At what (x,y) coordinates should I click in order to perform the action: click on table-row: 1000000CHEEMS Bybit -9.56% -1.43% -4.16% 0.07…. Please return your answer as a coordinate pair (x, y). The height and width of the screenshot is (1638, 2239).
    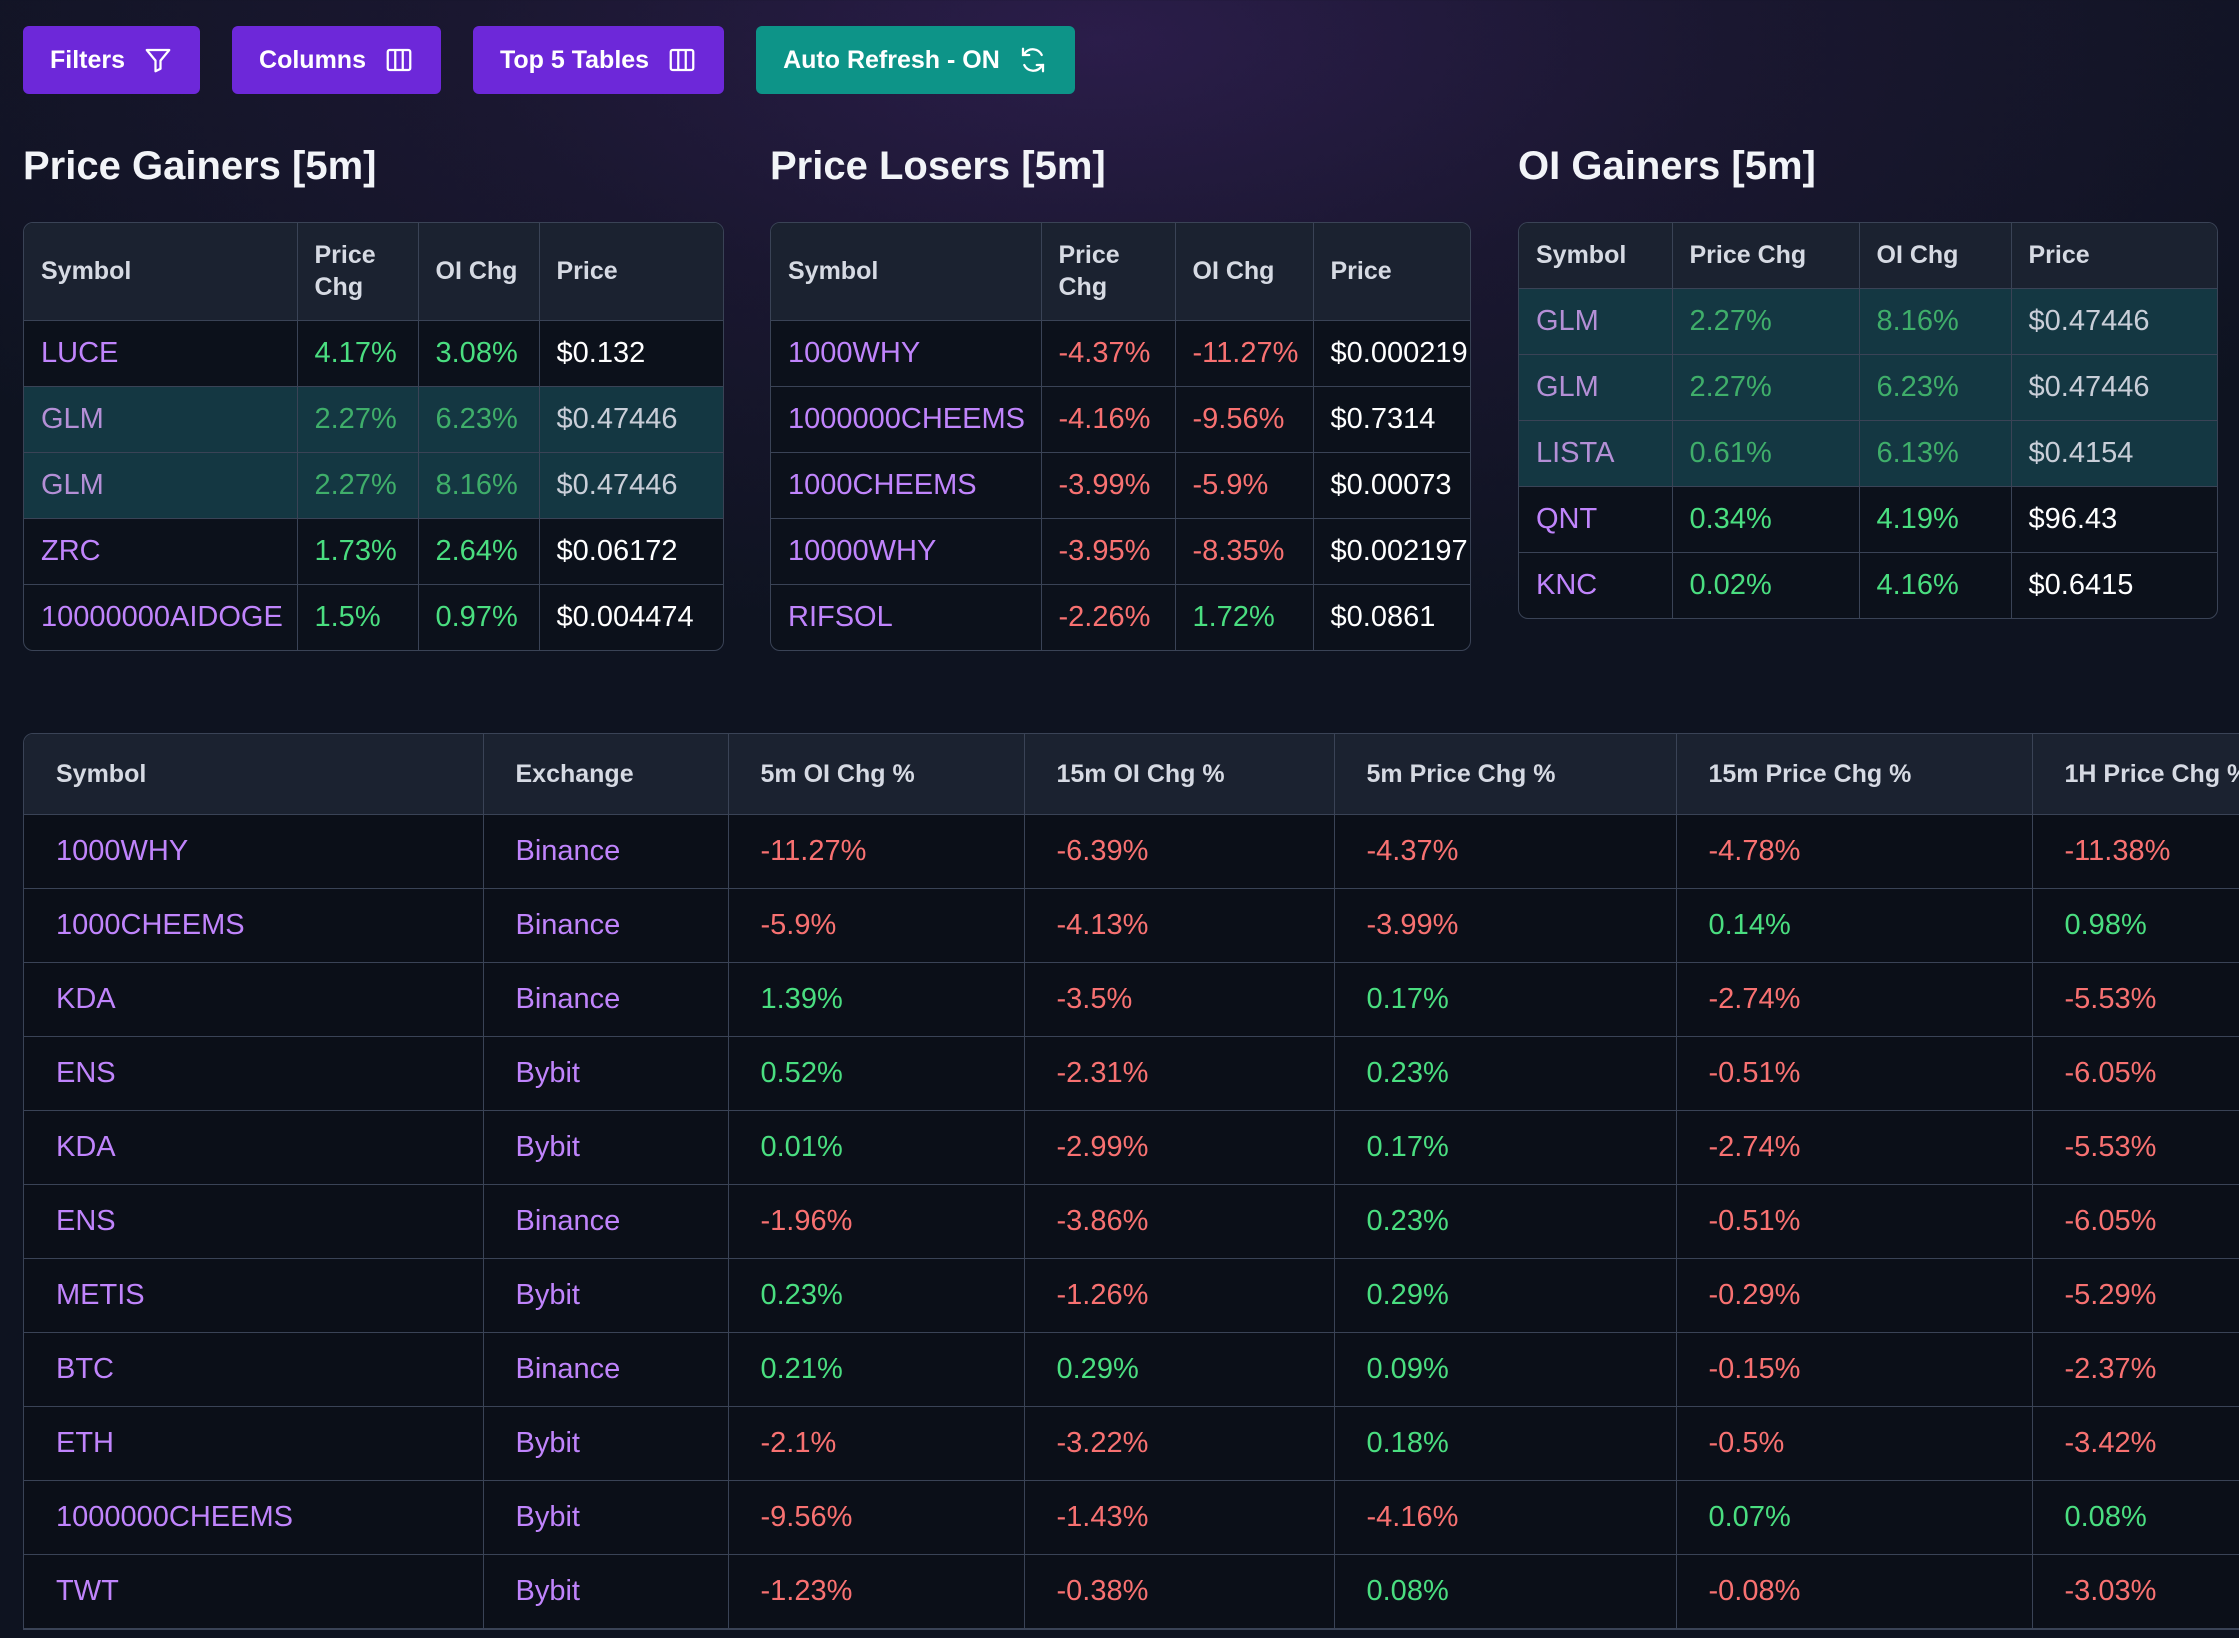
    Looking at the image, I should click on (1131, 1517).